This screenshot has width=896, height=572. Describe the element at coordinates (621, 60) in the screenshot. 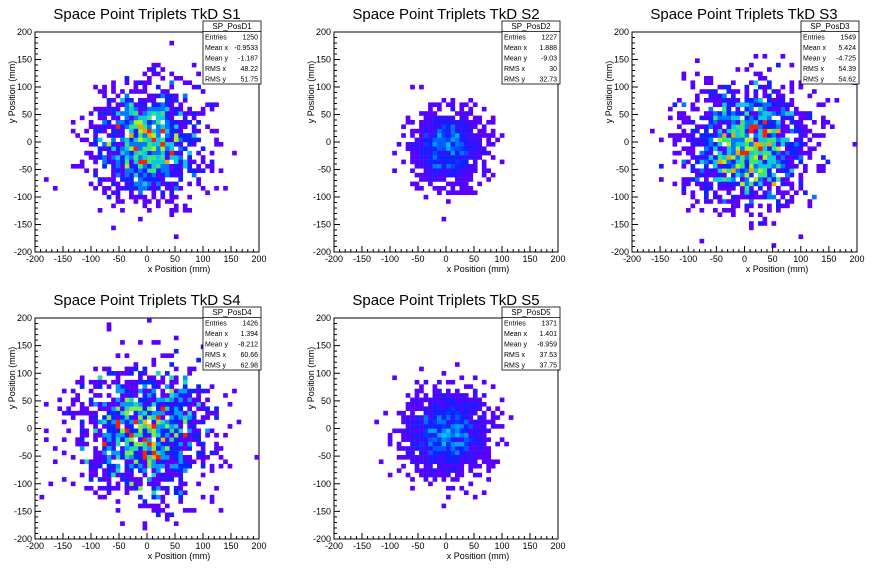

I see `y-tick-label: 150` at that location.